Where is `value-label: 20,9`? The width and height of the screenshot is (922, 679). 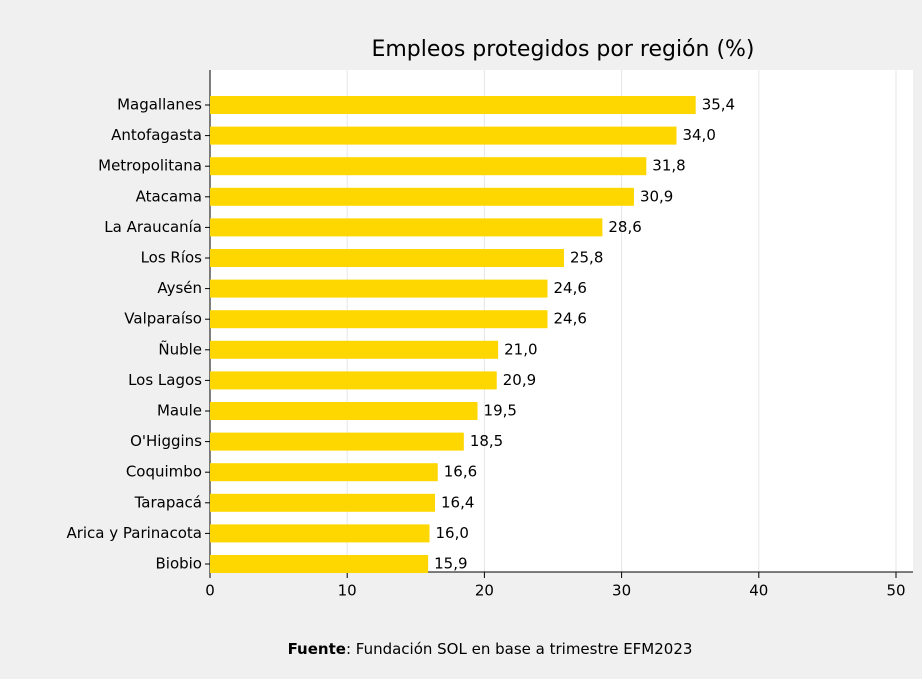
value-label: 20,9 is located at coordinates (519, 380).